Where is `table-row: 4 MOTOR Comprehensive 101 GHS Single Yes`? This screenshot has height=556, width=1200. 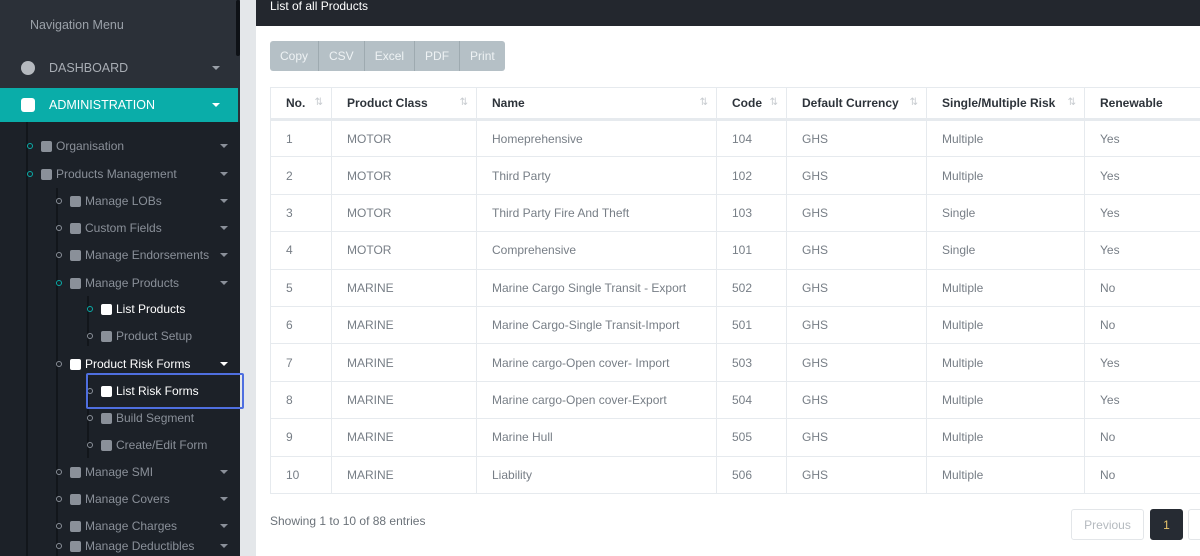 table-row: 4 MOTOR Comprehensive 101 GHS Single Yes is located at coordinates (735, 250).